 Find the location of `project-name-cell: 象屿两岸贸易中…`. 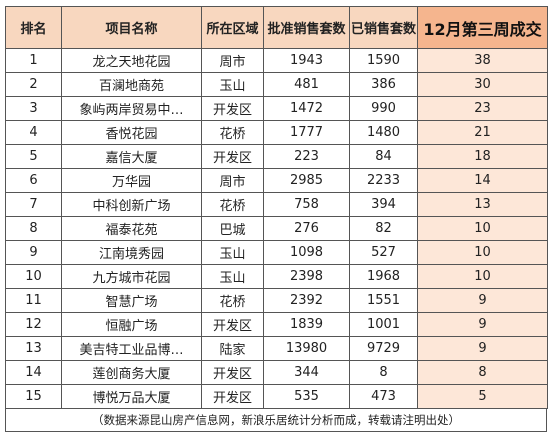

project-name-cell: 象屿两岸贸易中… is located at coordinates (131, 108).